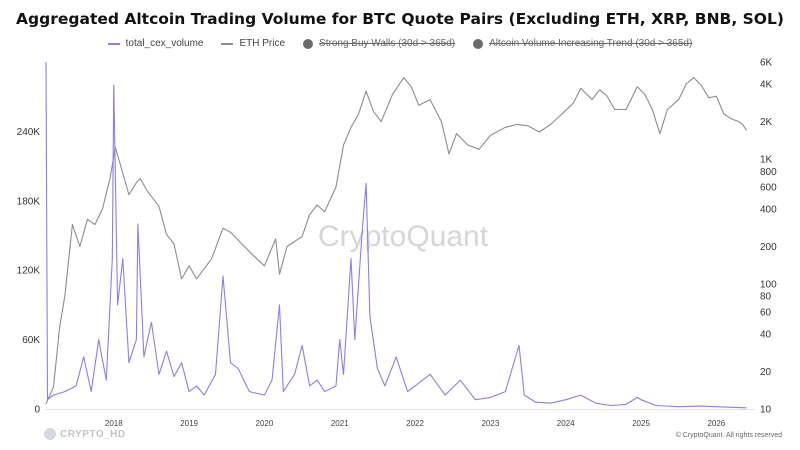 This screenshot has height=450, width=800. I want to click on x-tick-label: 2020, so click(265, 423).